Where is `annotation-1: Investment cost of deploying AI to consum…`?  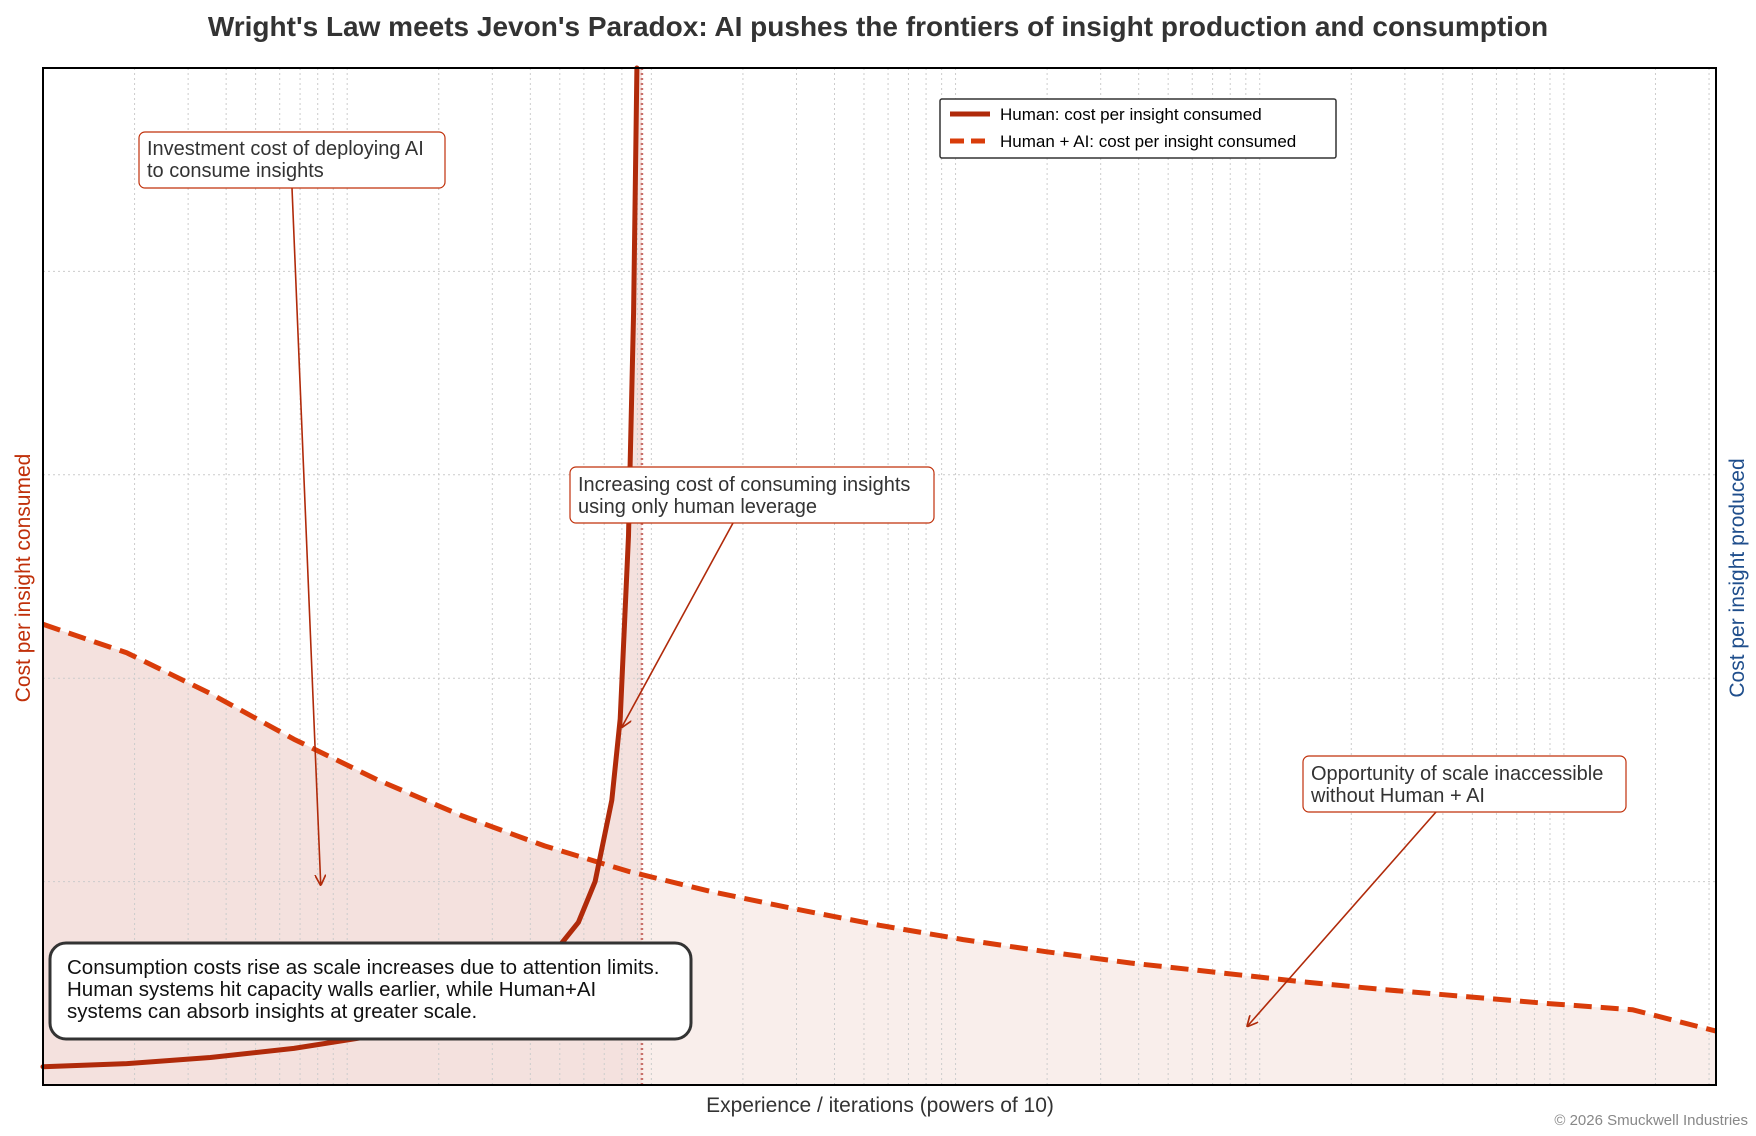 annotation-1: Investment cost of deploying AI to consum… is located at coordinates (292, 508).